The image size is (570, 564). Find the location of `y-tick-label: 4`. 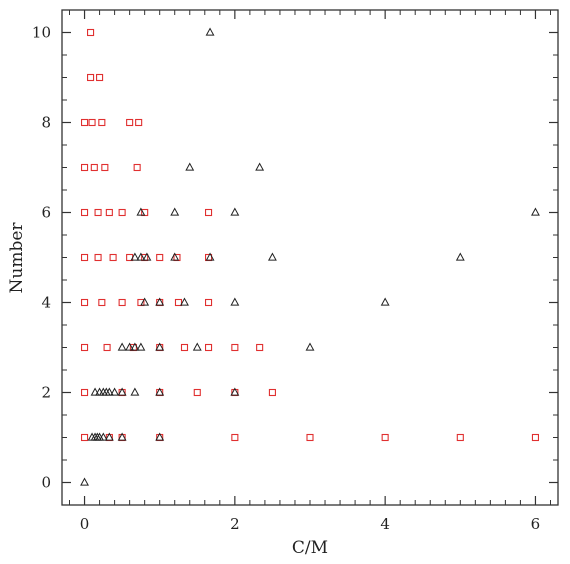

y-tick-label: 4 is located at coordinates (46, 303).